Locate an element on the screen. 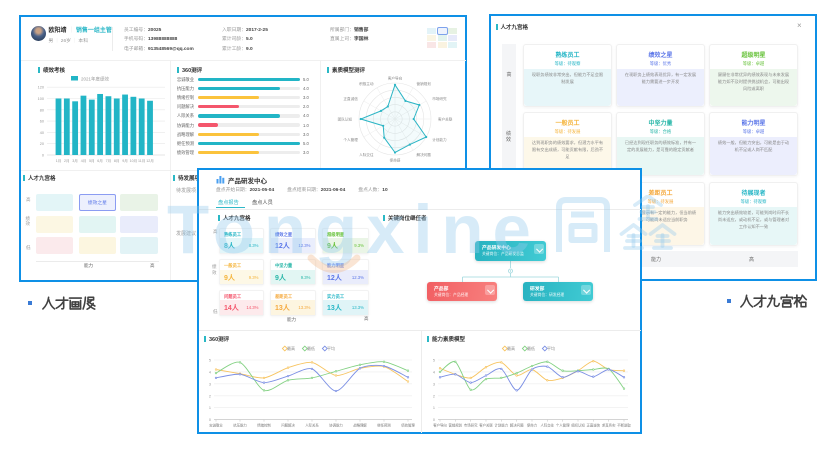  svg-text: 120 is located at coordinates (41, 88).